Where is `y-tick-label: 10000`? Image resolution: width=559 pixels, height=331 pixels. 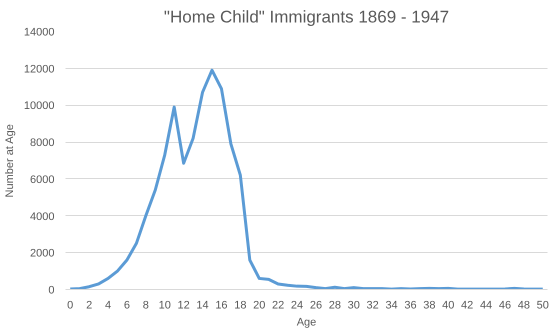 y-tick-label: 10000 is located at coordinates (39, 106).